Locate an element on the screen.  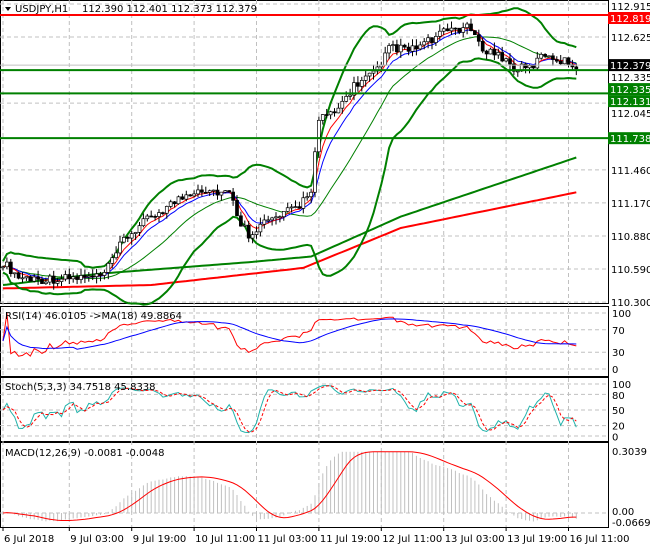
dropdown-triangle-icon is located at coordinates (8, 9).